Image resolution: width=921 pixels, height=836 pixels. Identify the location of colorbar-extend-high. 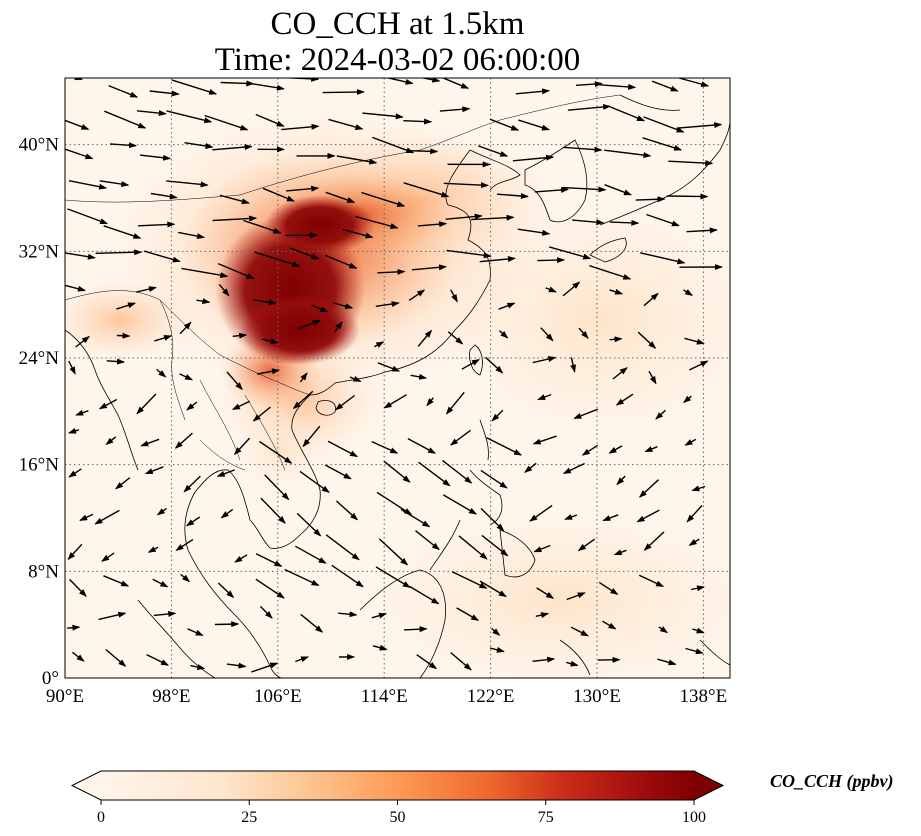
(708, 785).